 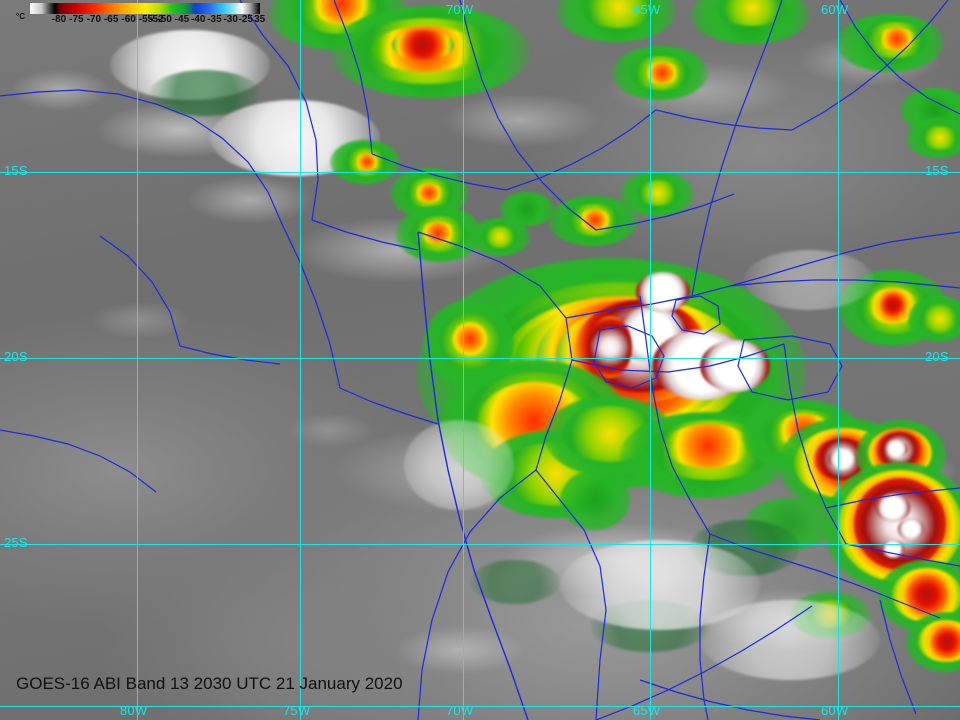 What do you see at coordinates (16, 170) in the screenshot?
I see `lat-label-left-15S: 15S` at bounding box center [16, 170].